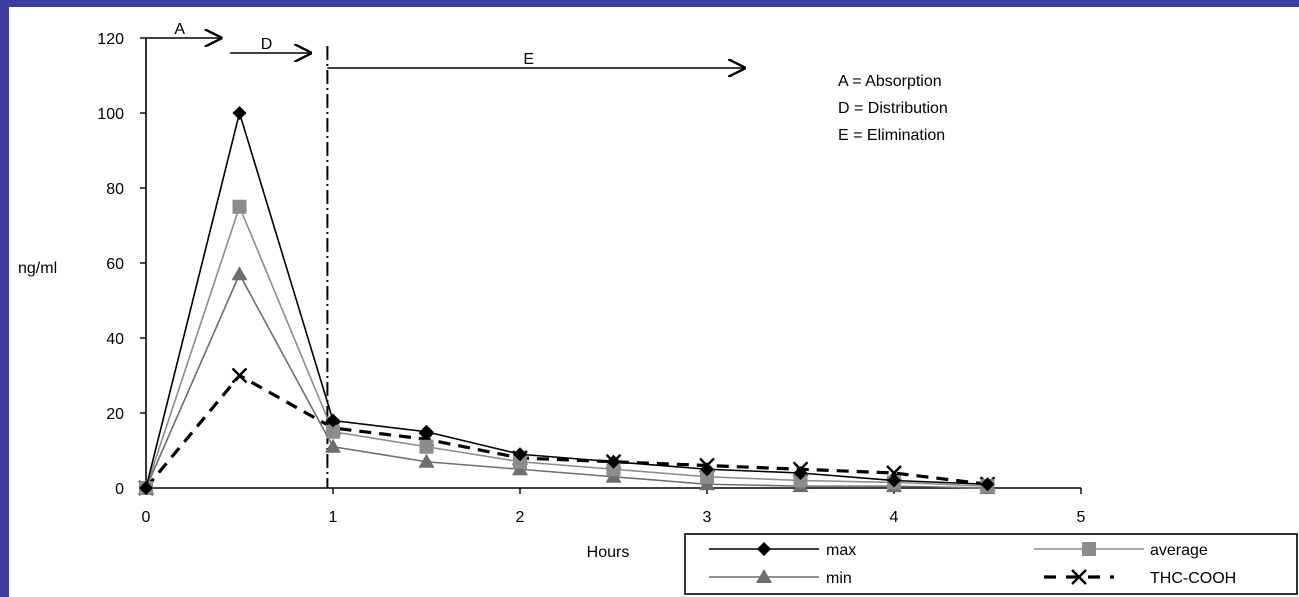 This screenshot has width=1299, height=597. Describe the element at coordinates (890, 81) in the screenshot. I see `phase-key-line: A = Absorption` at that location.